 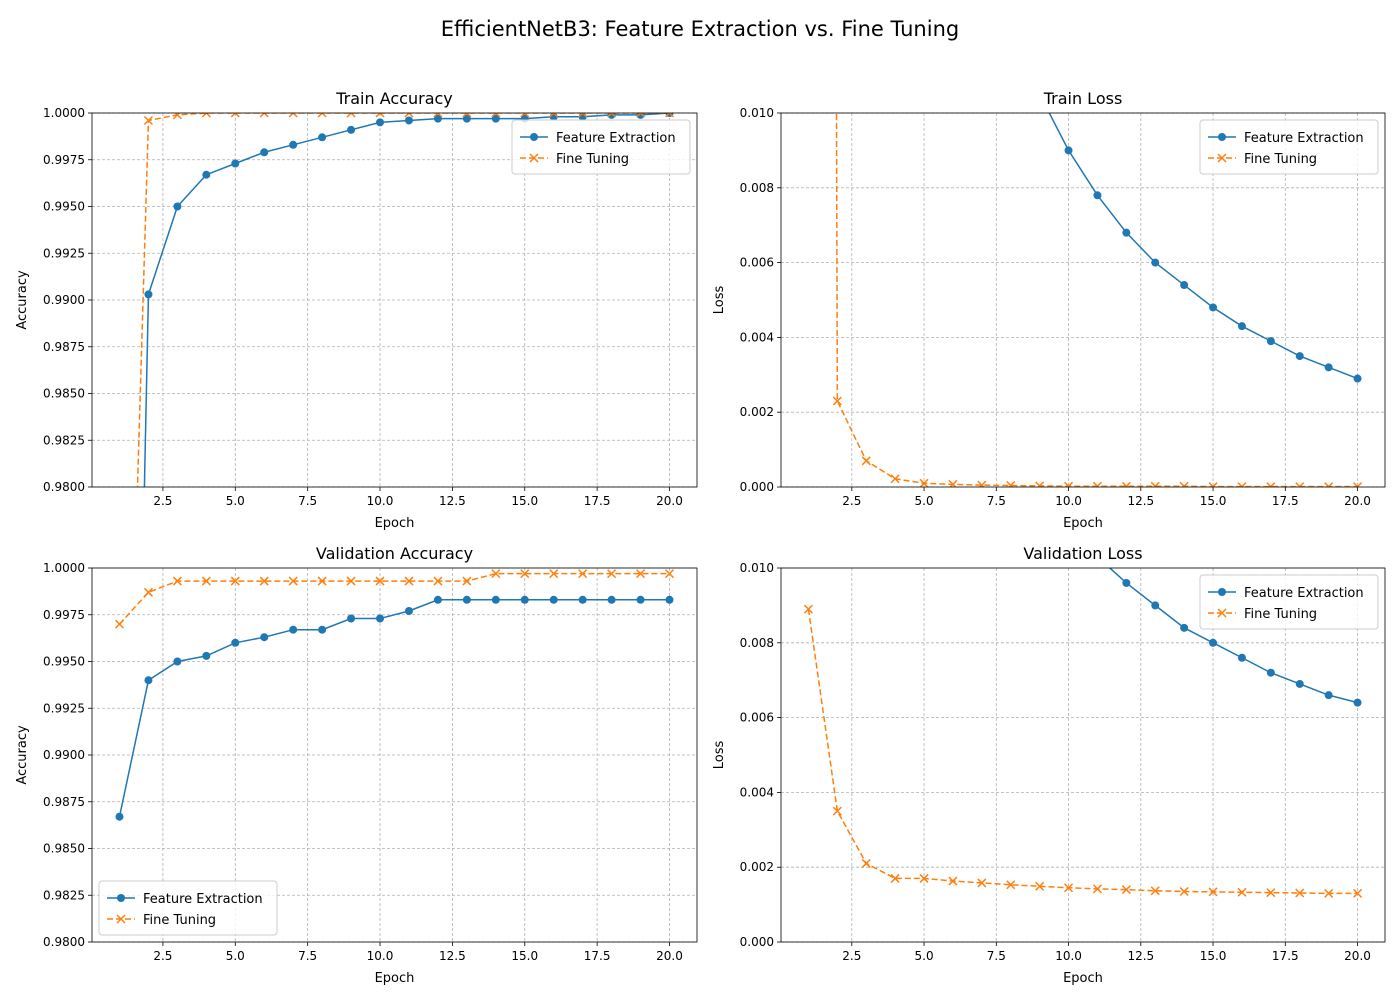 I want to click on y-tick-label: 0.9850, so click(x=64, y=849).